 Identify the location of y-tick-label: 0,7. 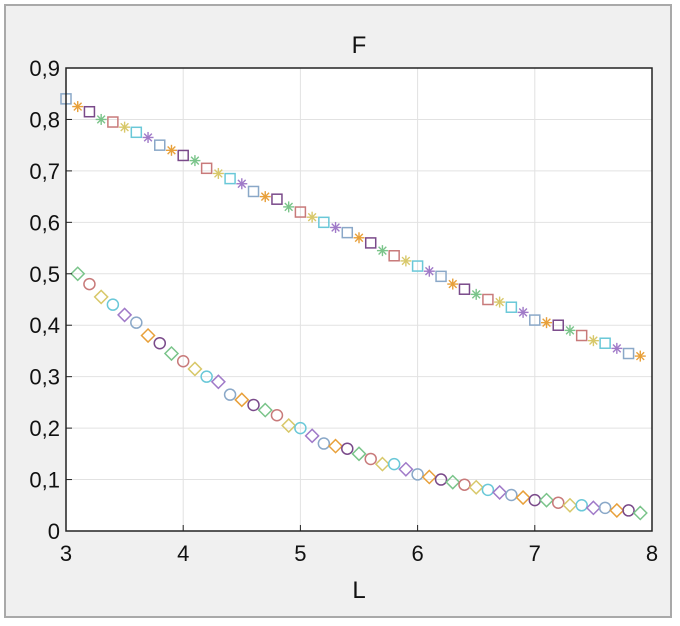
(44, 171).